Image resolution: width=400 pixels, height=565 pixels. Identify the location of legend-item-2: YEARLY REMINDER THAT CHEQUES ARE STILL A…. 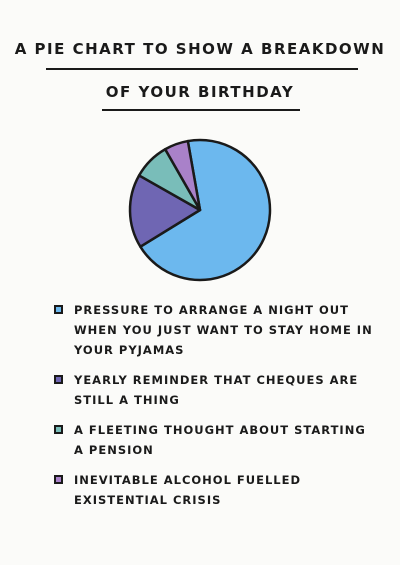
(214, 390).